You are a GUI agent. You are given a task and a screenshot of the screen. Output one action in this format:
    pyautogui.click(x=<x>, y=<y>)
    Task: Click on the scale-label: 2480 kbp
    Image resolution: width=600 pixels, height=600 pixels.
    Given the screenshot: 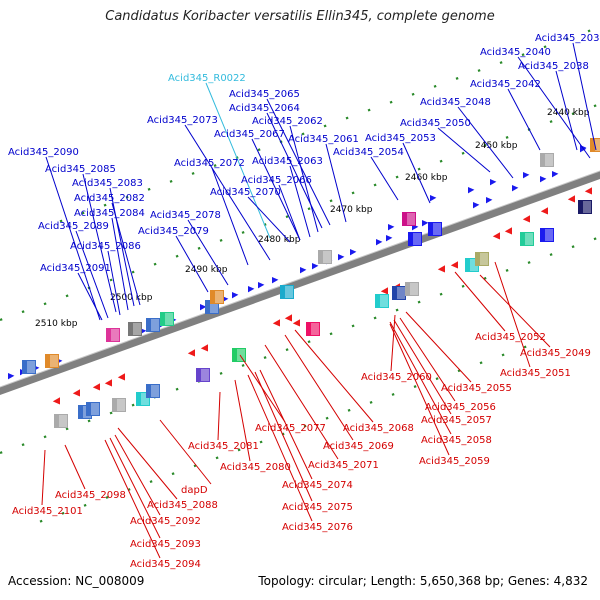 What is the action you would take?
    pyautogui.click(x=279, y=240)
    